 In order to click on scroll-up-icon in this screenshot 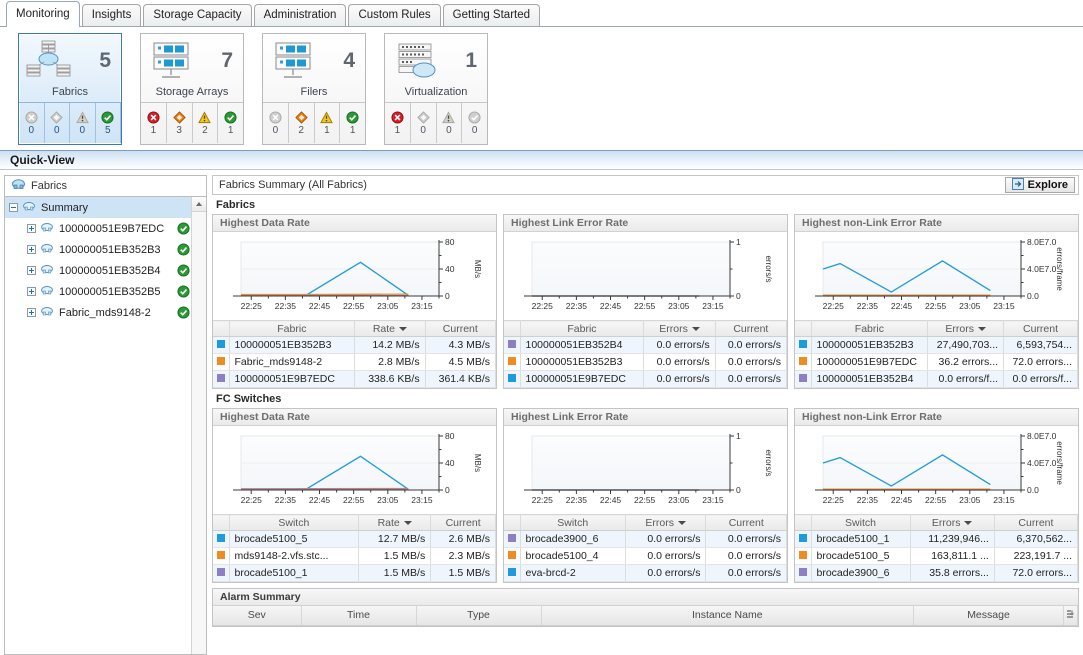, I will do `click(199, 204)`.